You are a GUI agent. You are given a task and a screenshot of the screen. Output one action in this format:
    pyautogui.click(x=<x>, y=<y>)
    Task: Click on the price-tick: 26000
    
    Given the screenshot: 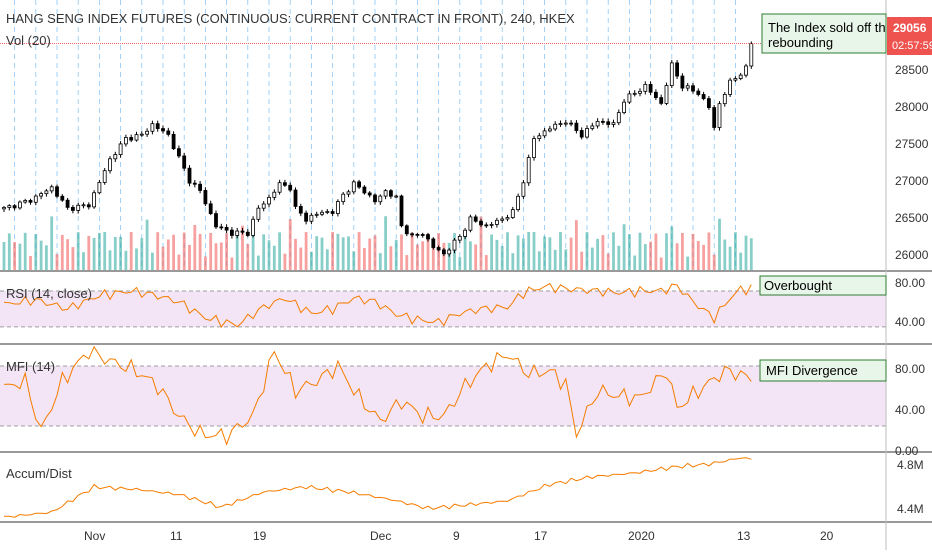 What is the action you would take?
    pyautogui.click(x=912, y=255)
    